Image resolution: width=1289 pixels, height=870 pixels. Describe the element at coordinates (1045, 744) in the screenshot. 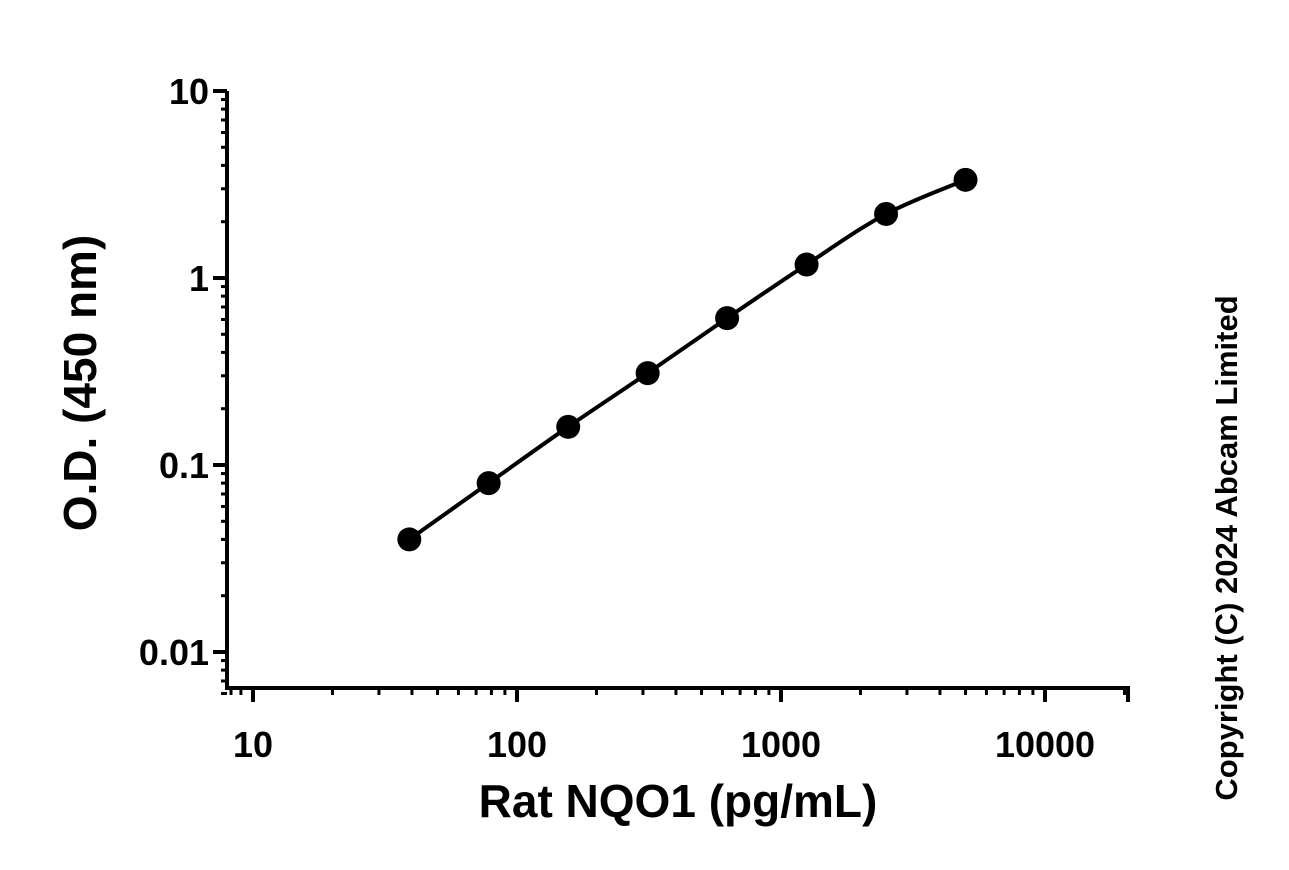

I see `x-tick-label: 10000` at that location.